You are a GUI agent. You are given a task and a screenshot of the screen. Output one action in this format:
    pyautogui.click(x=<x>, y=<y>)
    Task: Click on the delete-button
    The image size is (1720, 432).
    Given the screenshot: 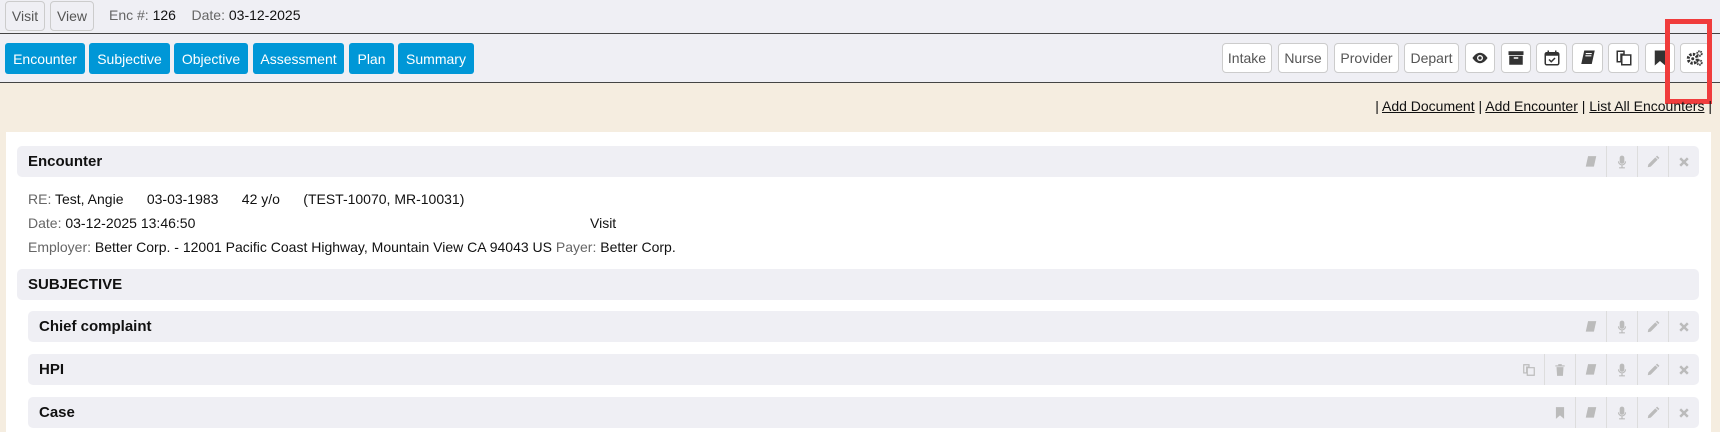 What is the action you would take?
    pyautogui.click(x=1559, y=369)
    